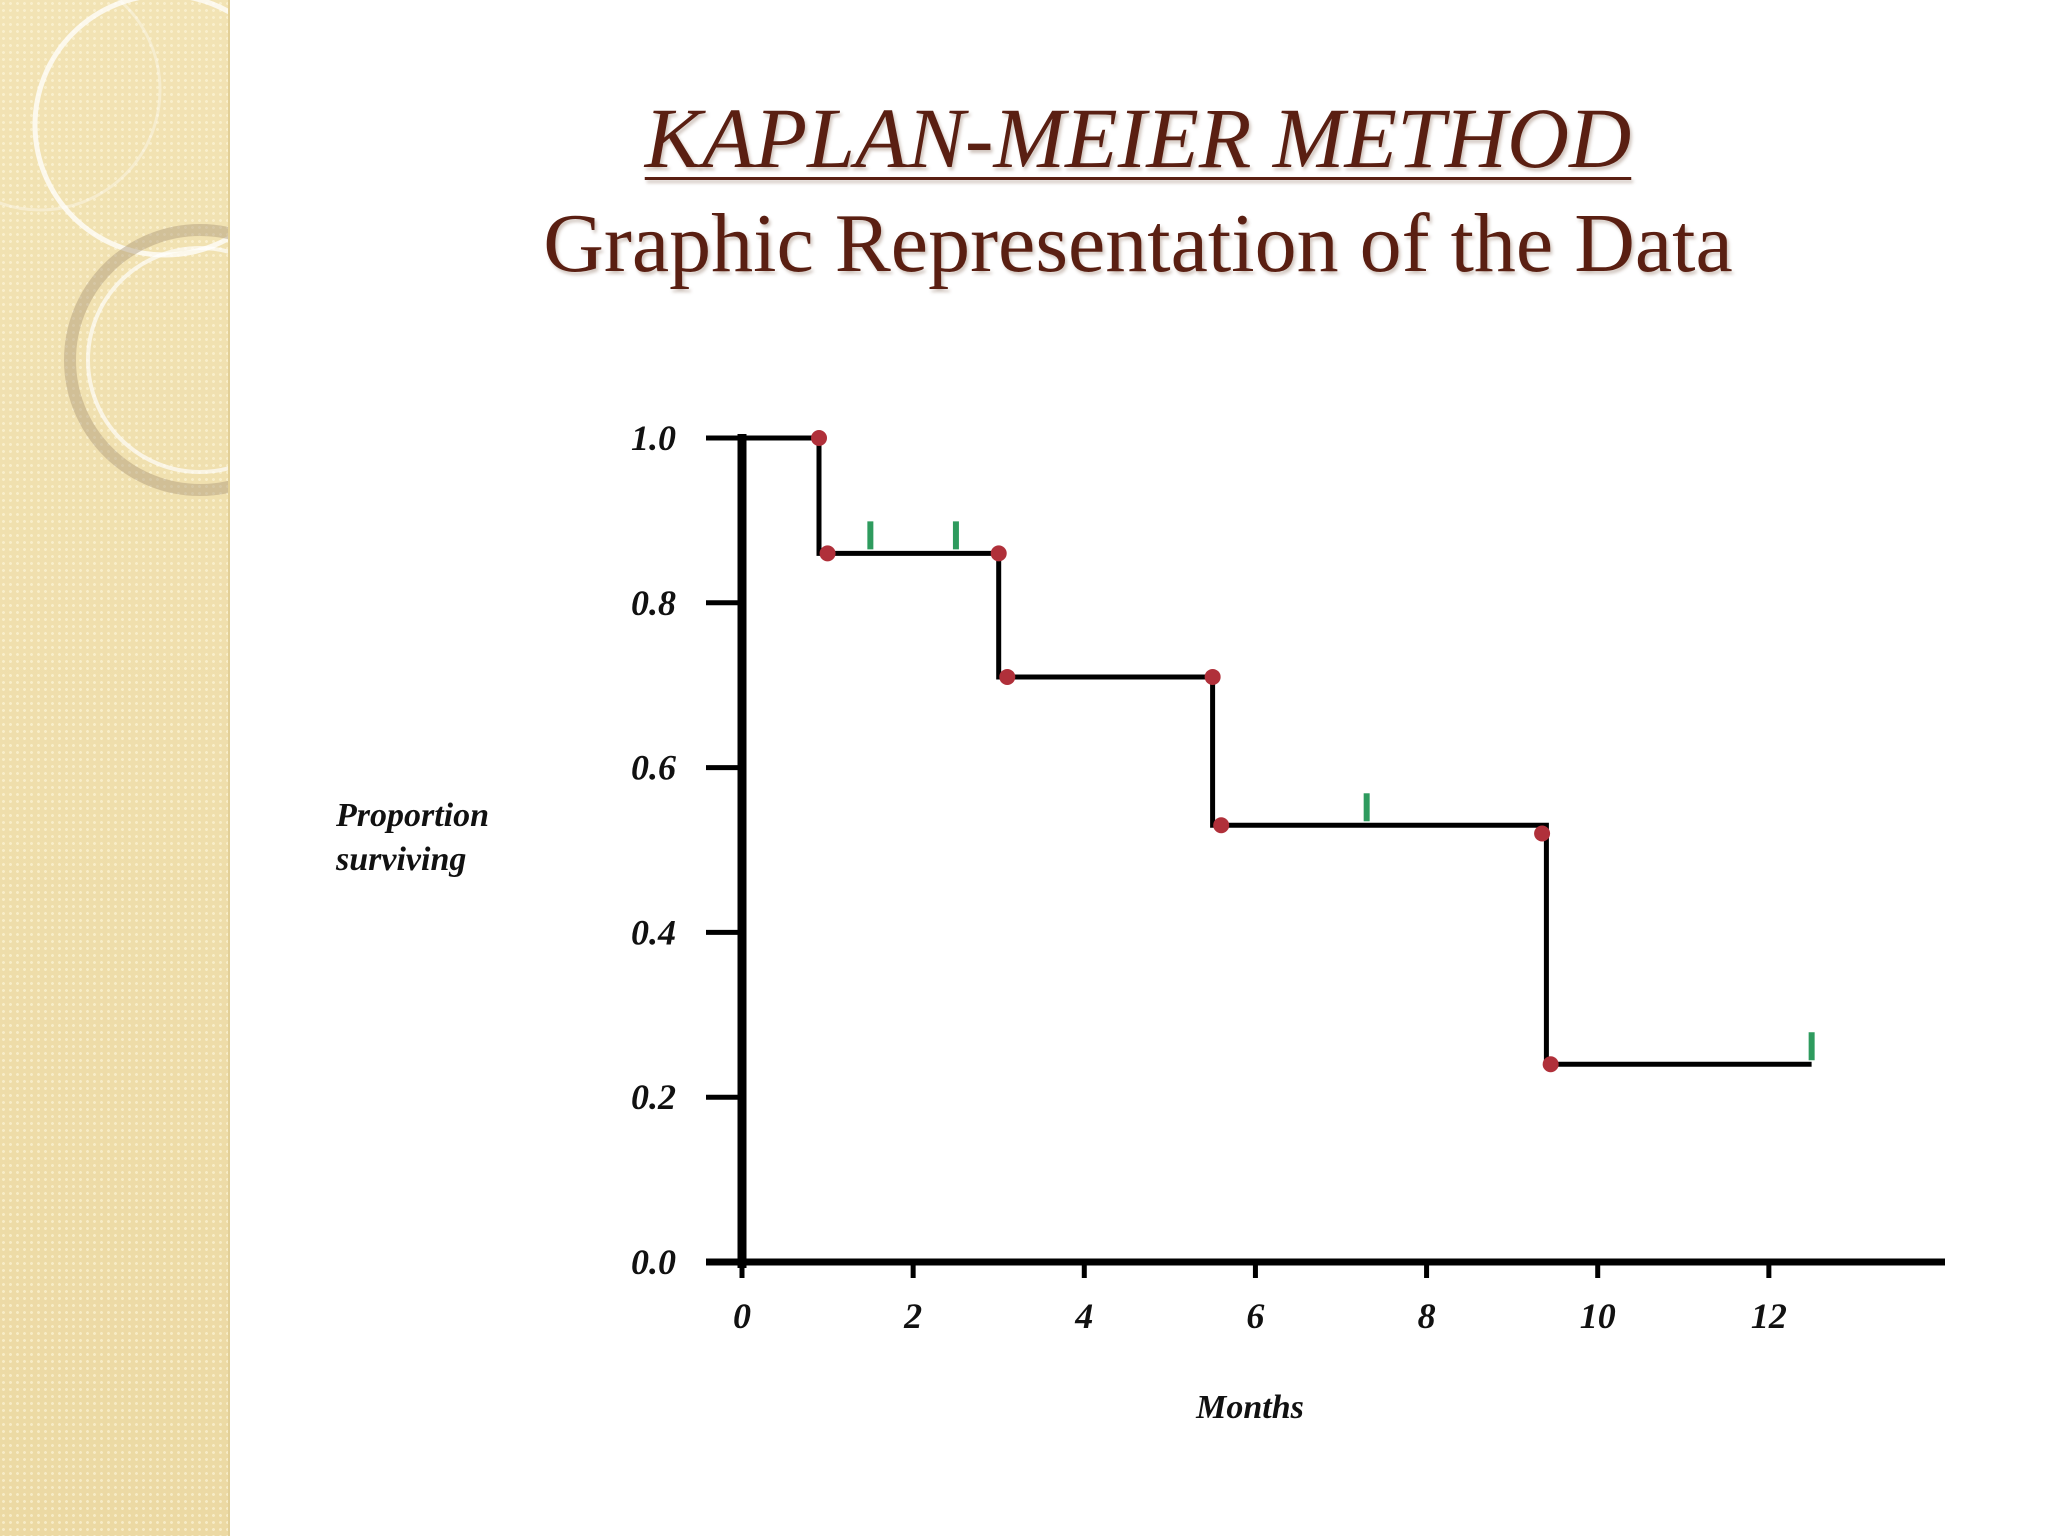  I want to click on slide-subtitle: Graphic Representation of the Data, so click(1138, 243).